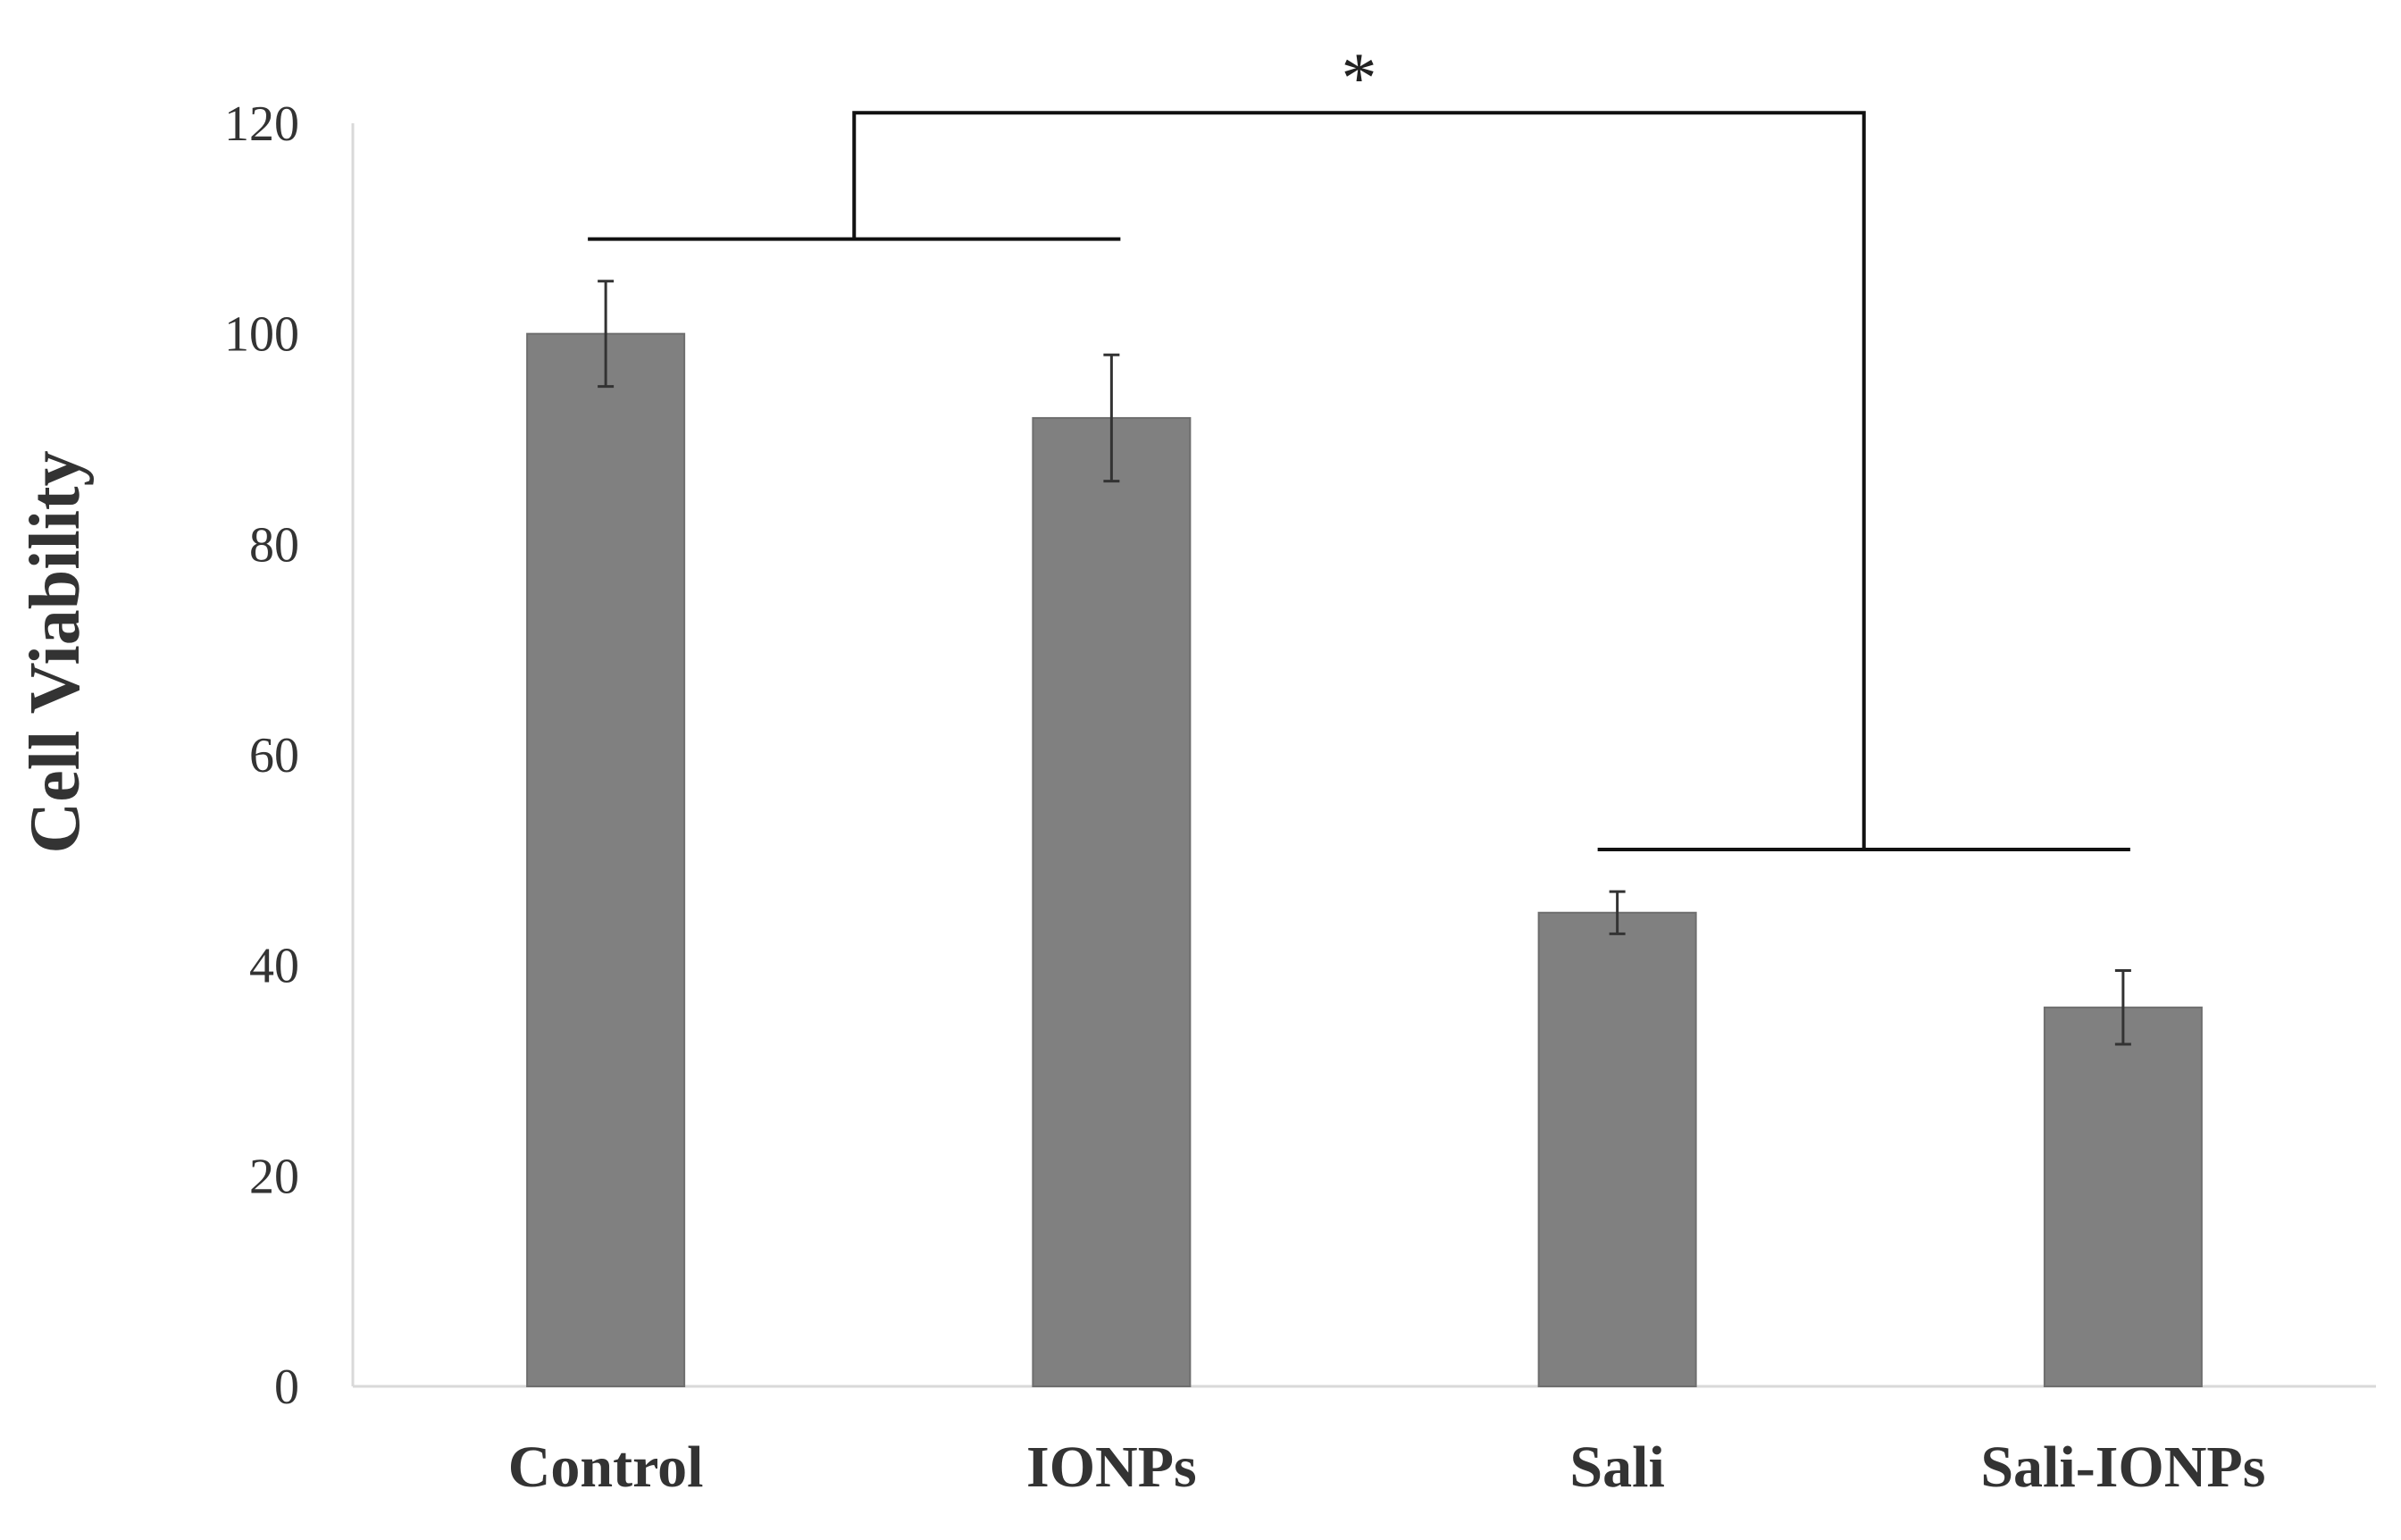 The width and height of the screenshot is (2401, 1540). What do you see at coordinates (55, 652) in the screenshot?
I see `y-axis-title: Cell Viability` at bounding box center [55, 652].